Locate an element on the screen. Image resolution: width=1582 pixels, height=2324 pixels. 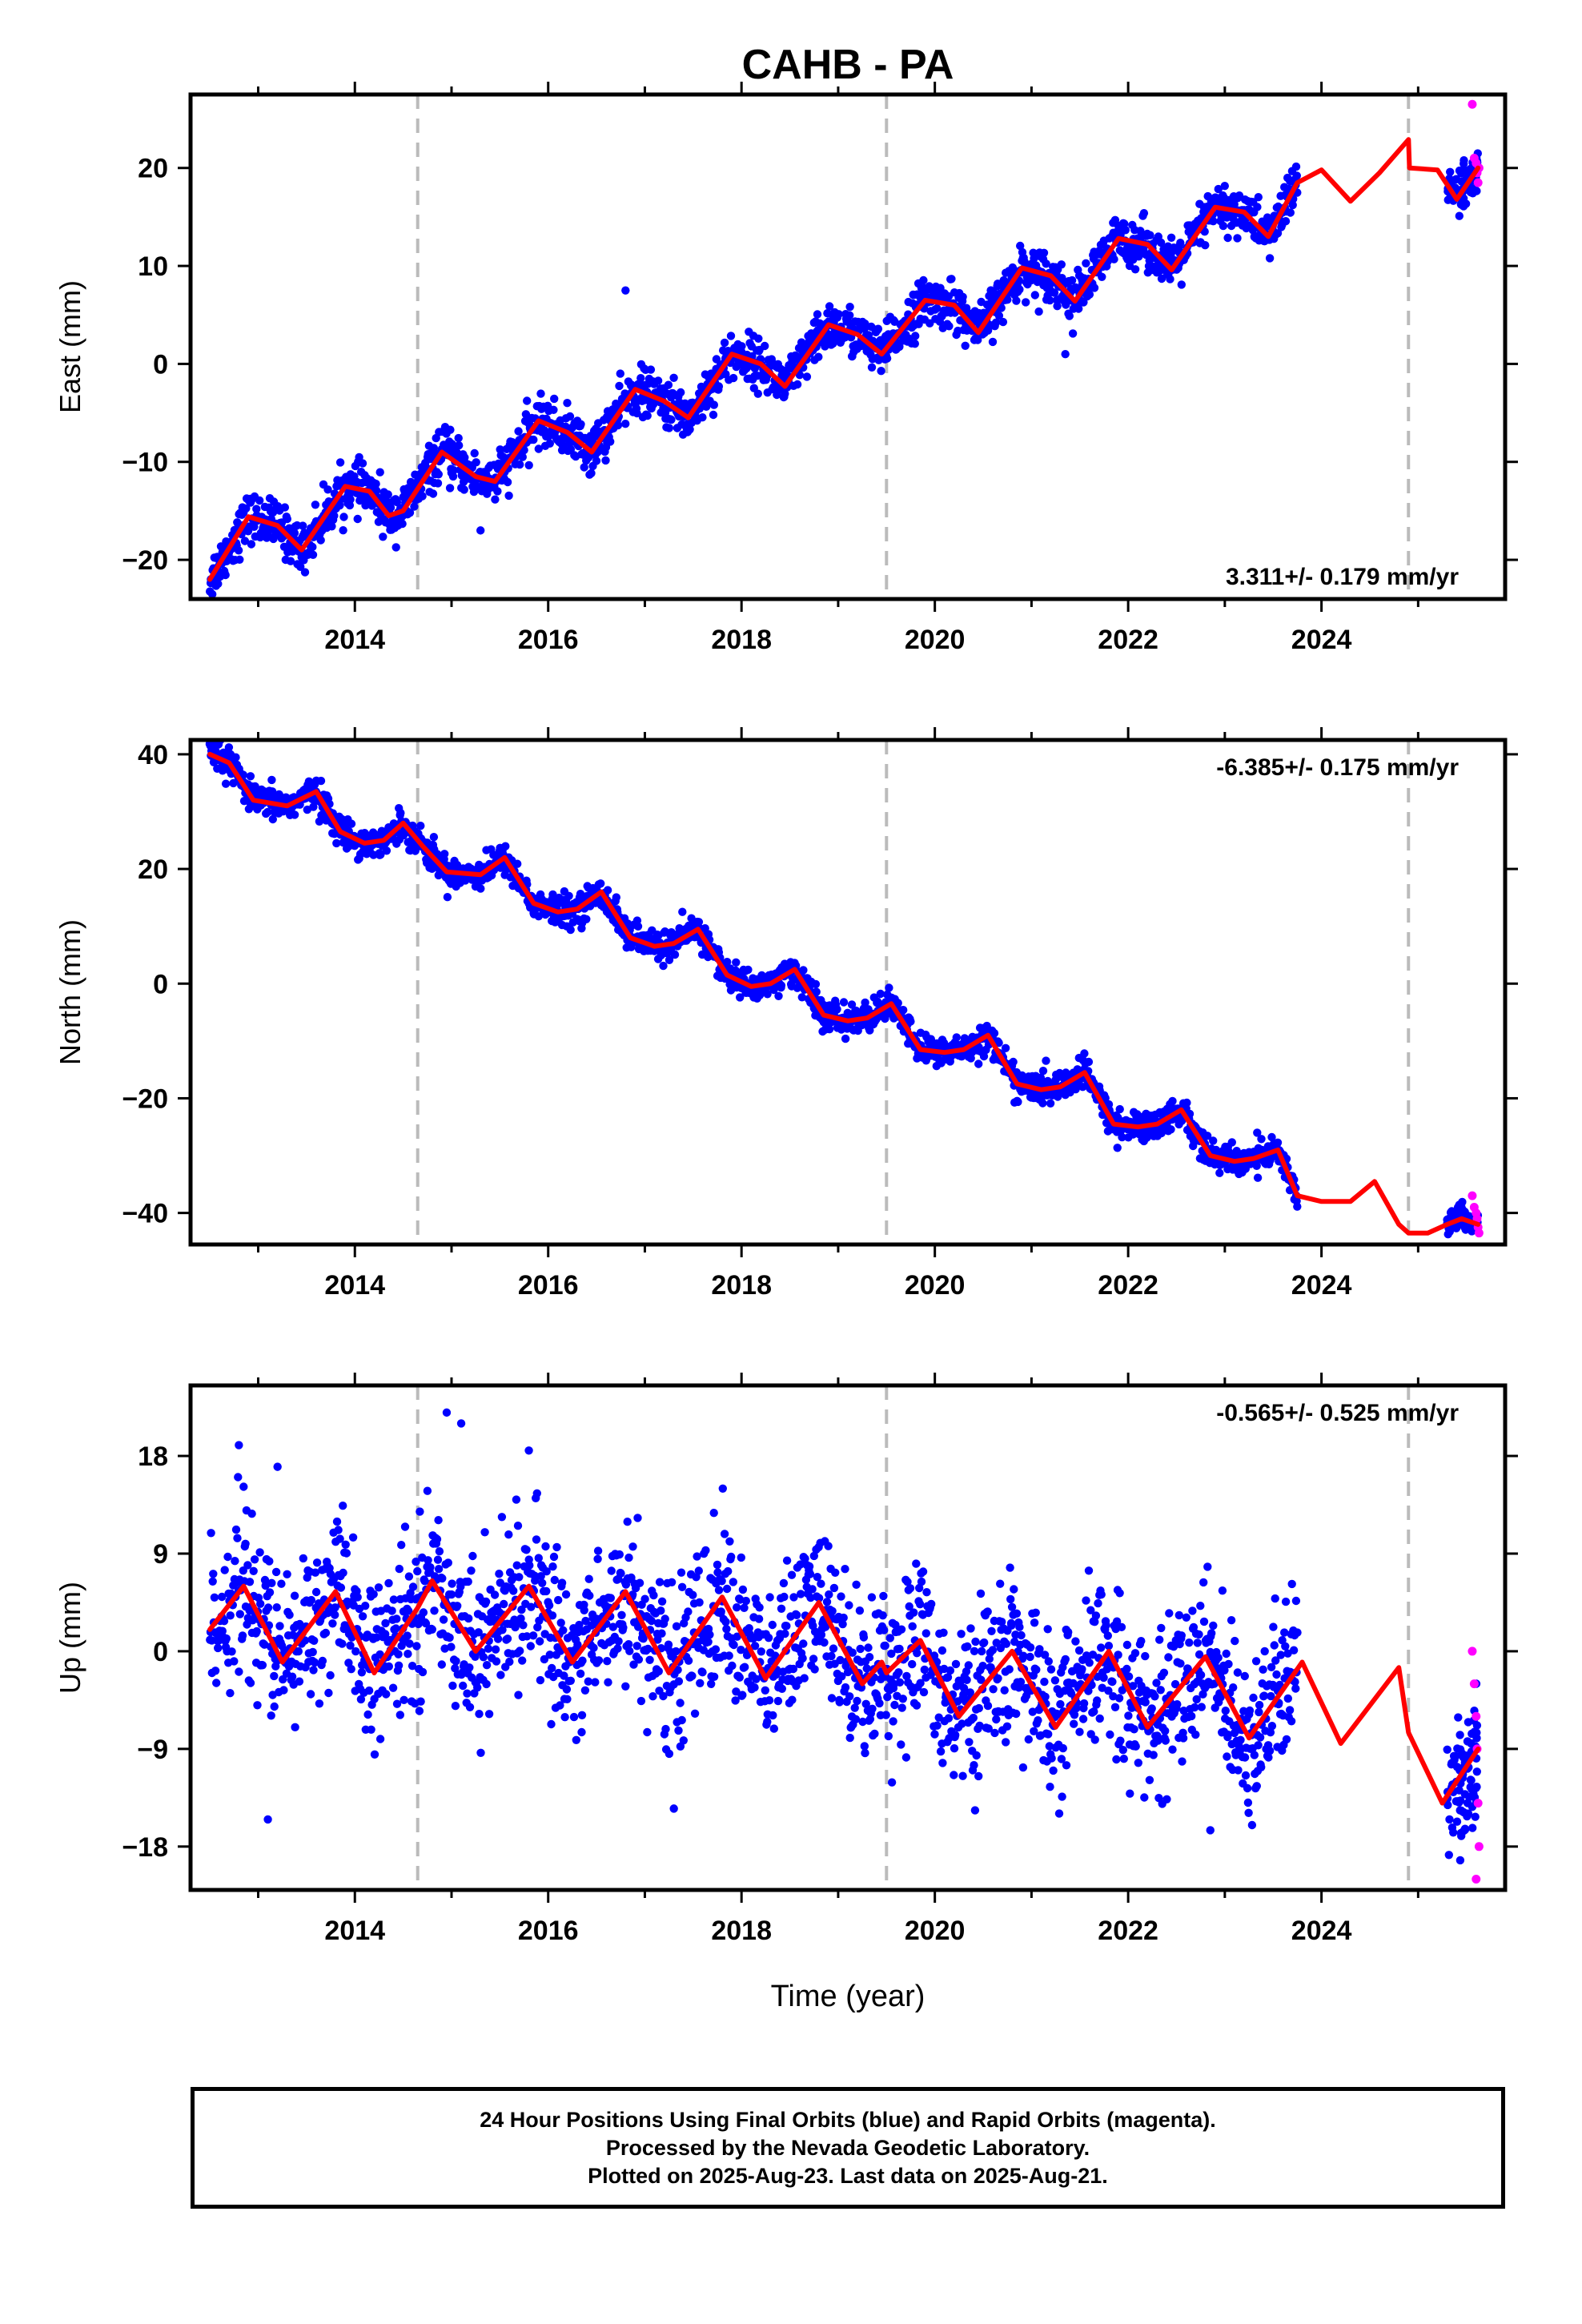
y-tick-label: −10 is located at coordinates (145, 463).